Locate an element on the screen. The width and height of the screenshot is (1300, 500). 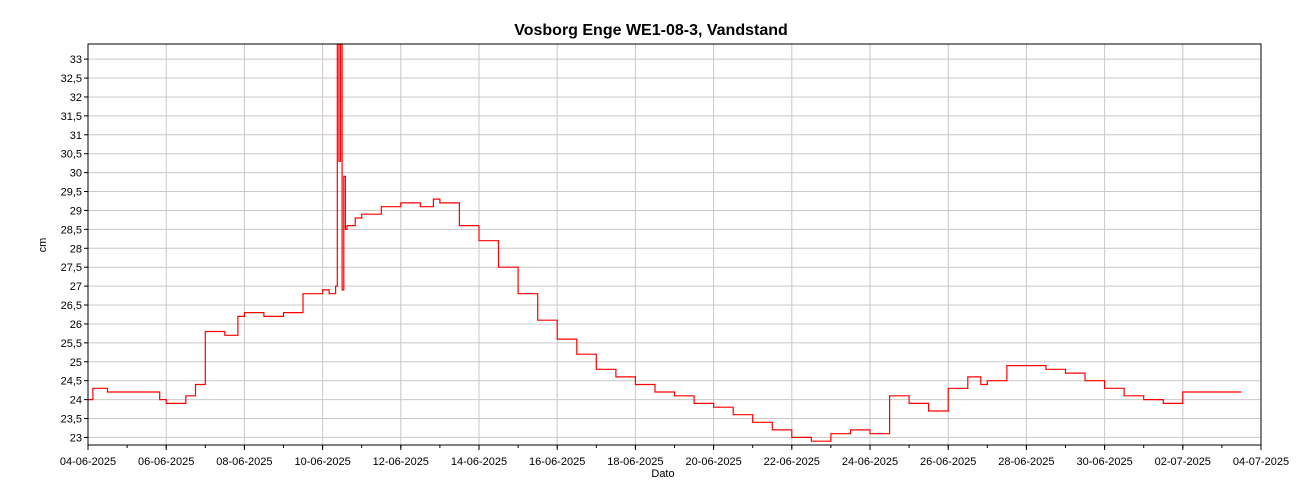
x-tick-label: 26-06-2025 is located at coordinates (948, 462).